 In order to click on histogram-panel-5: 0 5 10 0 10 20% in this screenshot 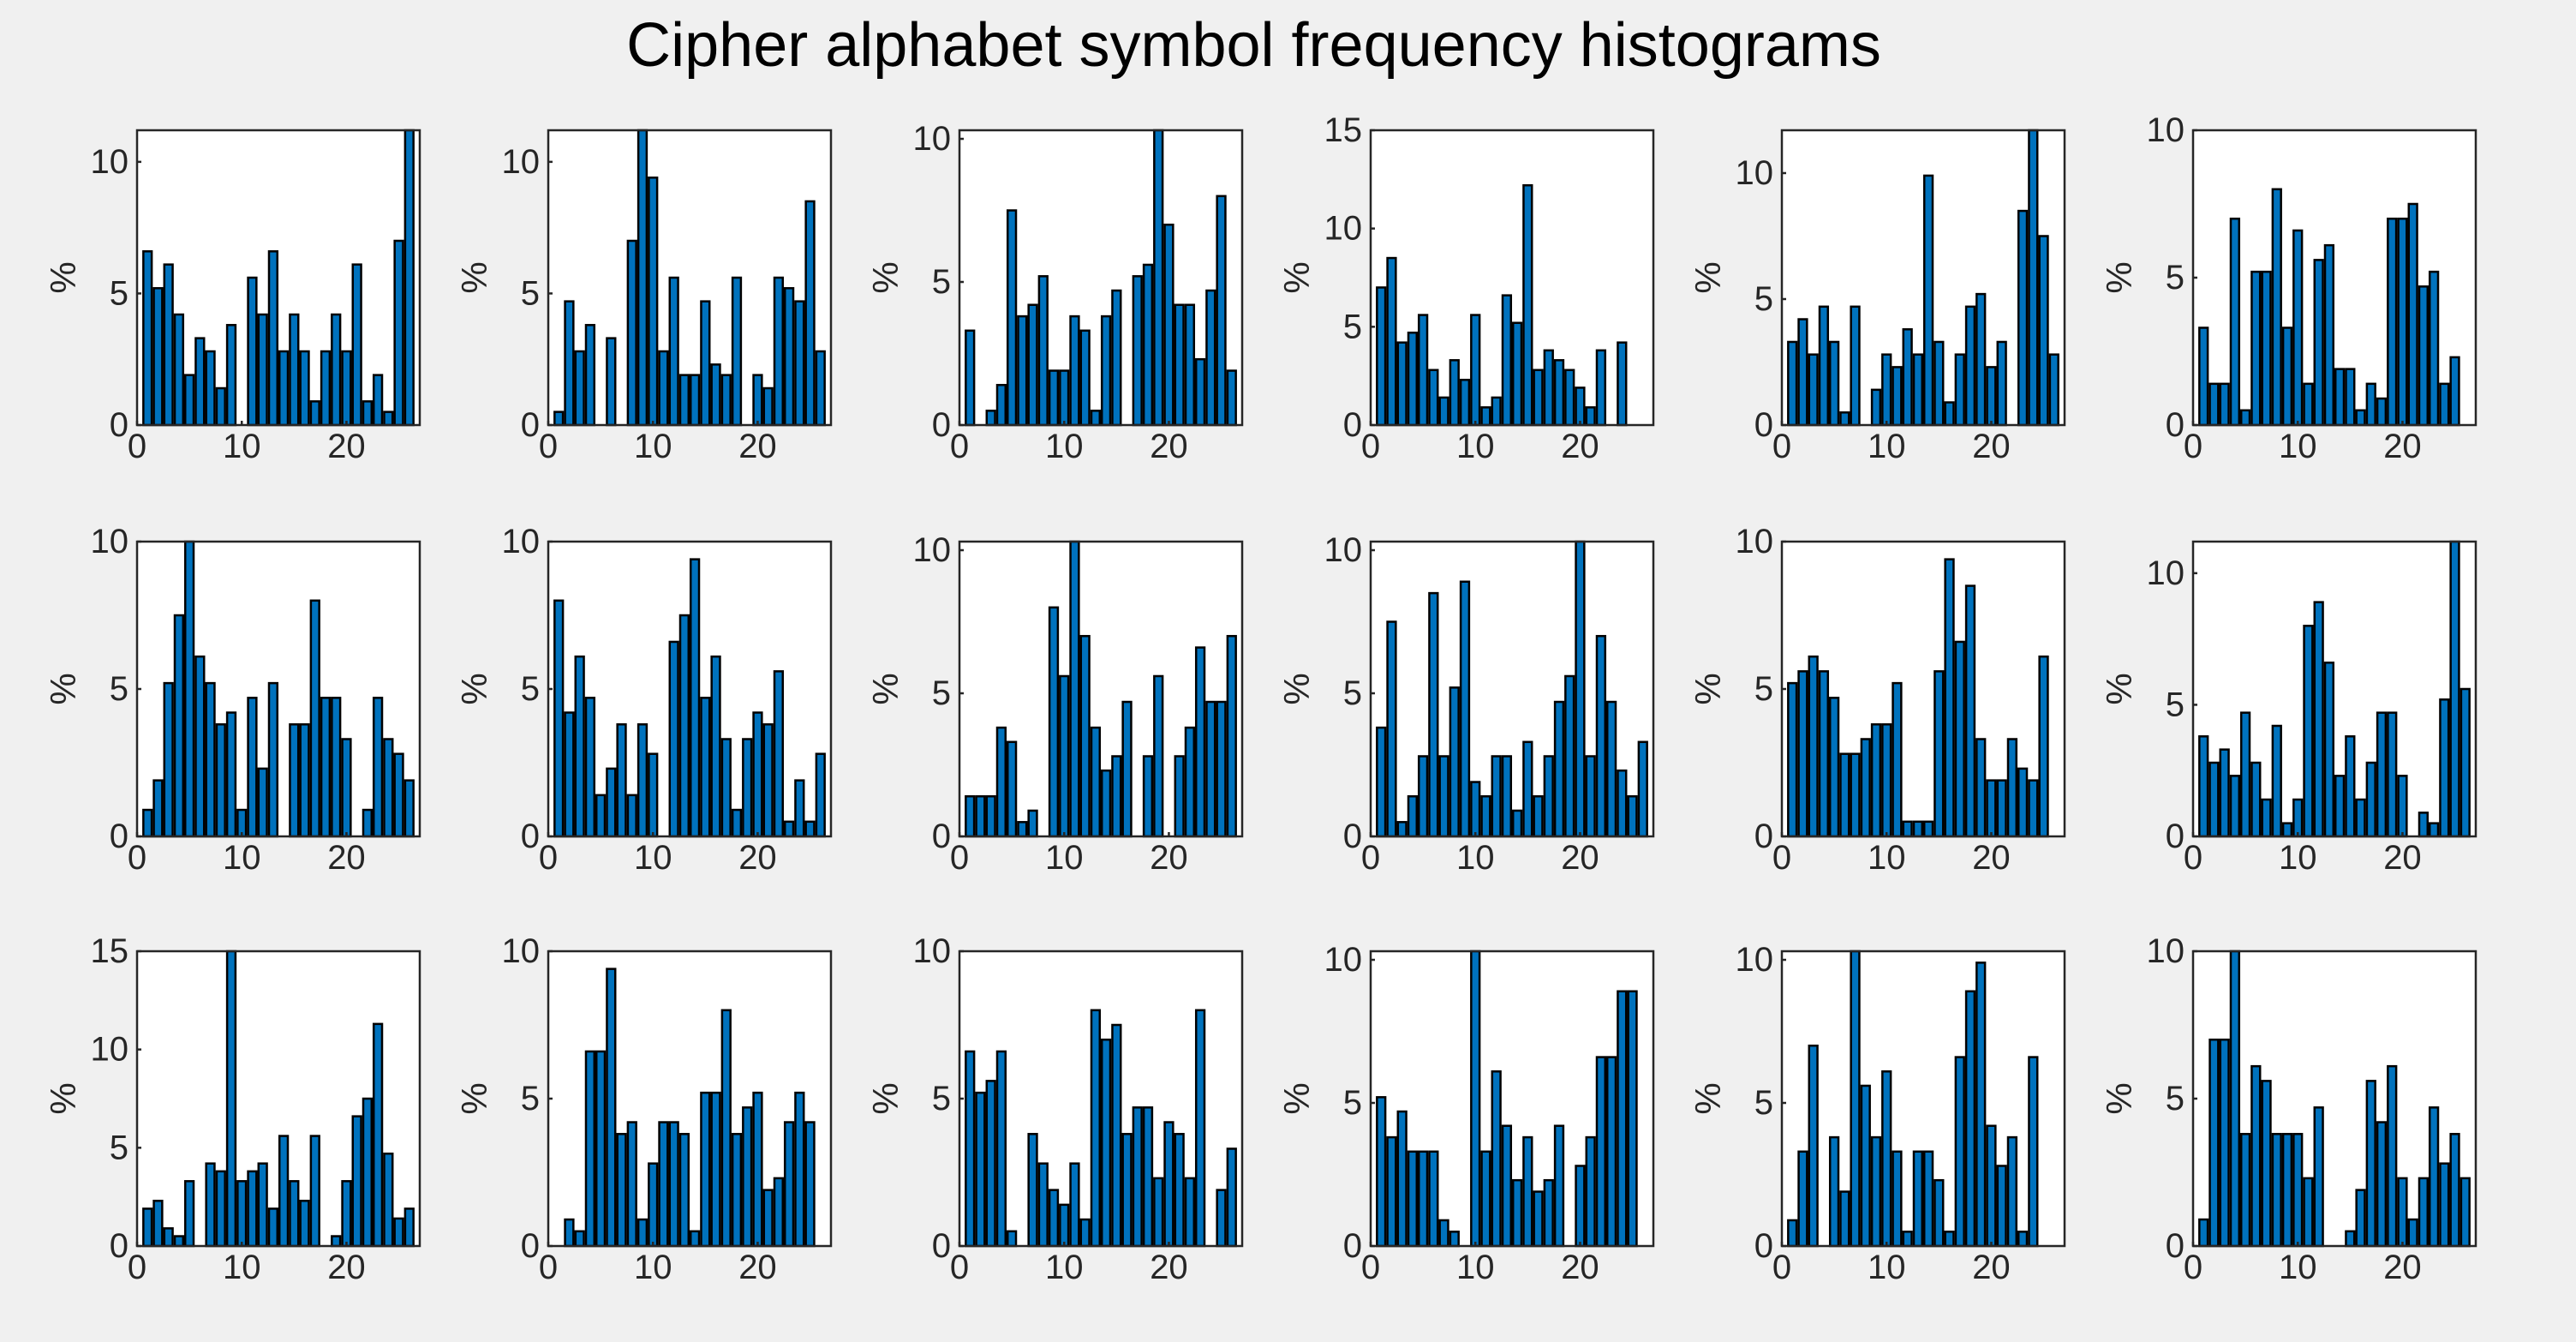, I will do `click(1877, 297)`.